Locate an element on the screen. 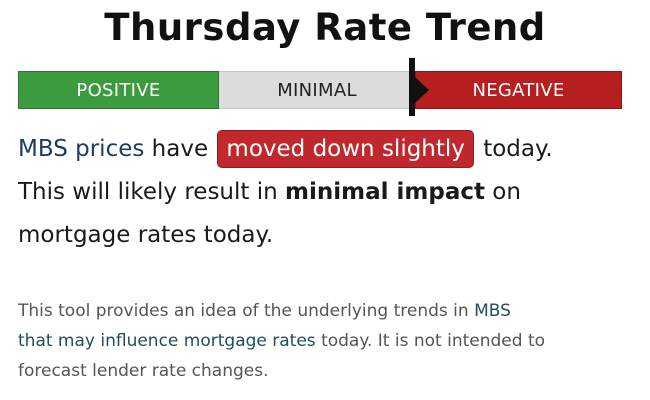 The image size is (650, 400). gauge-segment-minimal: MINIMAL is located at coordinates (317, 90).